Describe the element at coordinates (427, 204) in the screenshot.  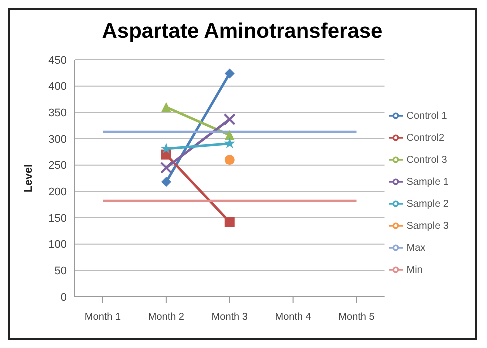
I see `legend-label: Sample 2` at that location.